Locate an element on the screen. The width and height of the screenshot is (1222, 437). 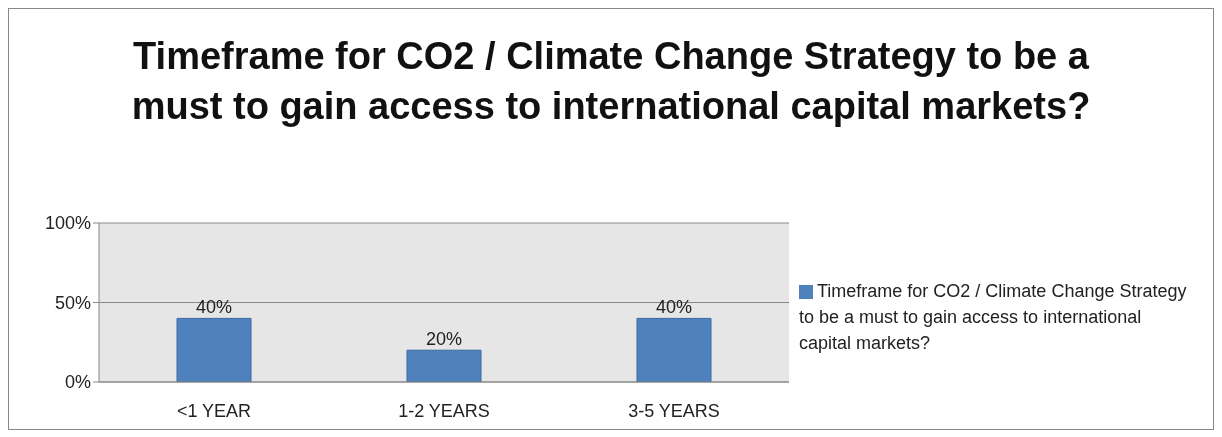
legend-label: Timeframe for CO2 / Climate Change Strategy to be a must to gain access to international capital markets? is located at coordinates (993, 316).